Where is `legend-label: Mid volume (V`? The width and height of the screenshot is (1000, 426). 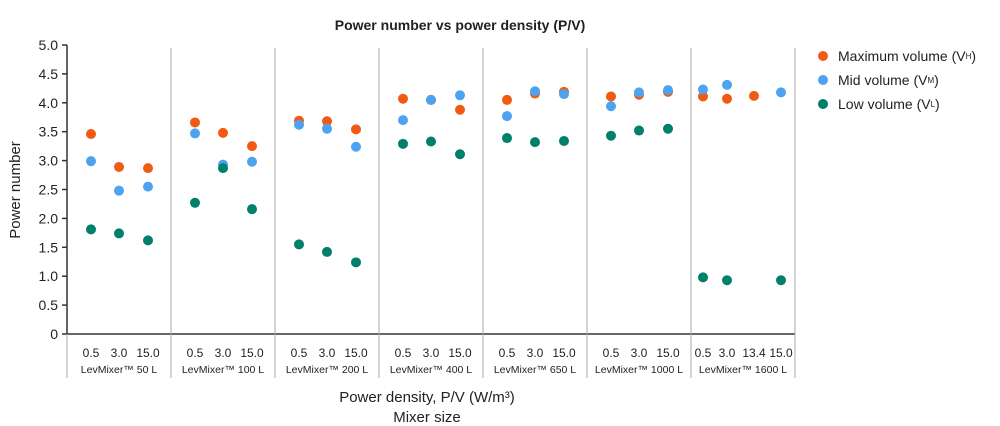
legend-label: Mid volume (V is located at coordinates (883, 80).